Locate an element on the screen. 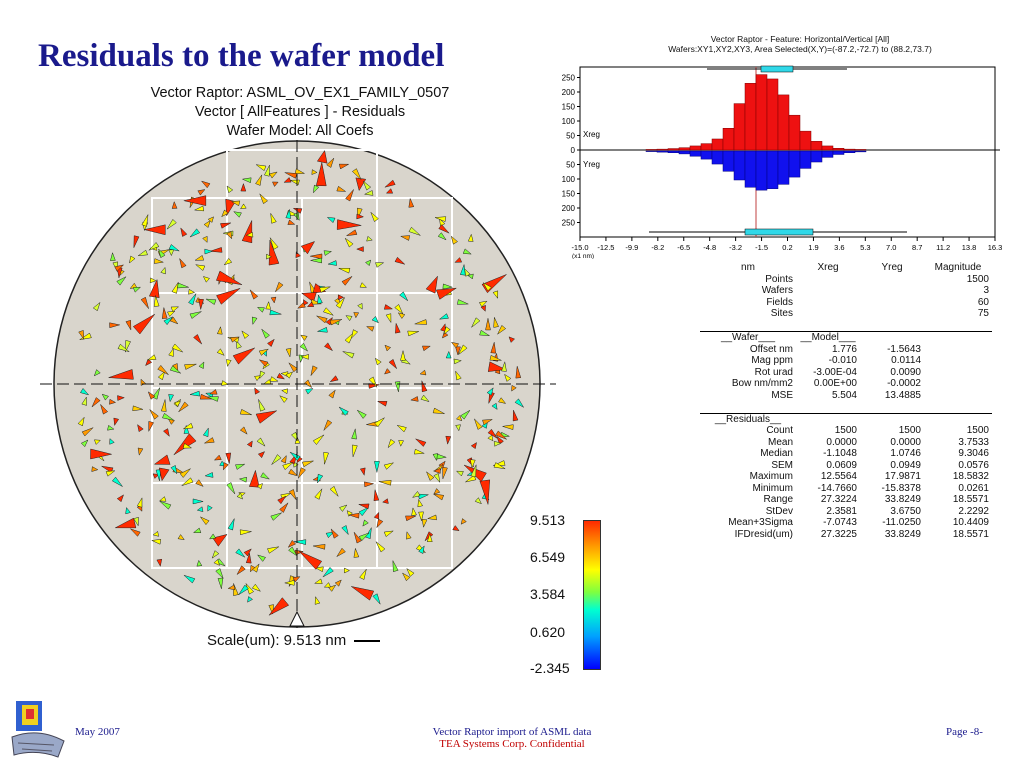  stats-count-row: Sites 75 is located at coordinates (846, 314).